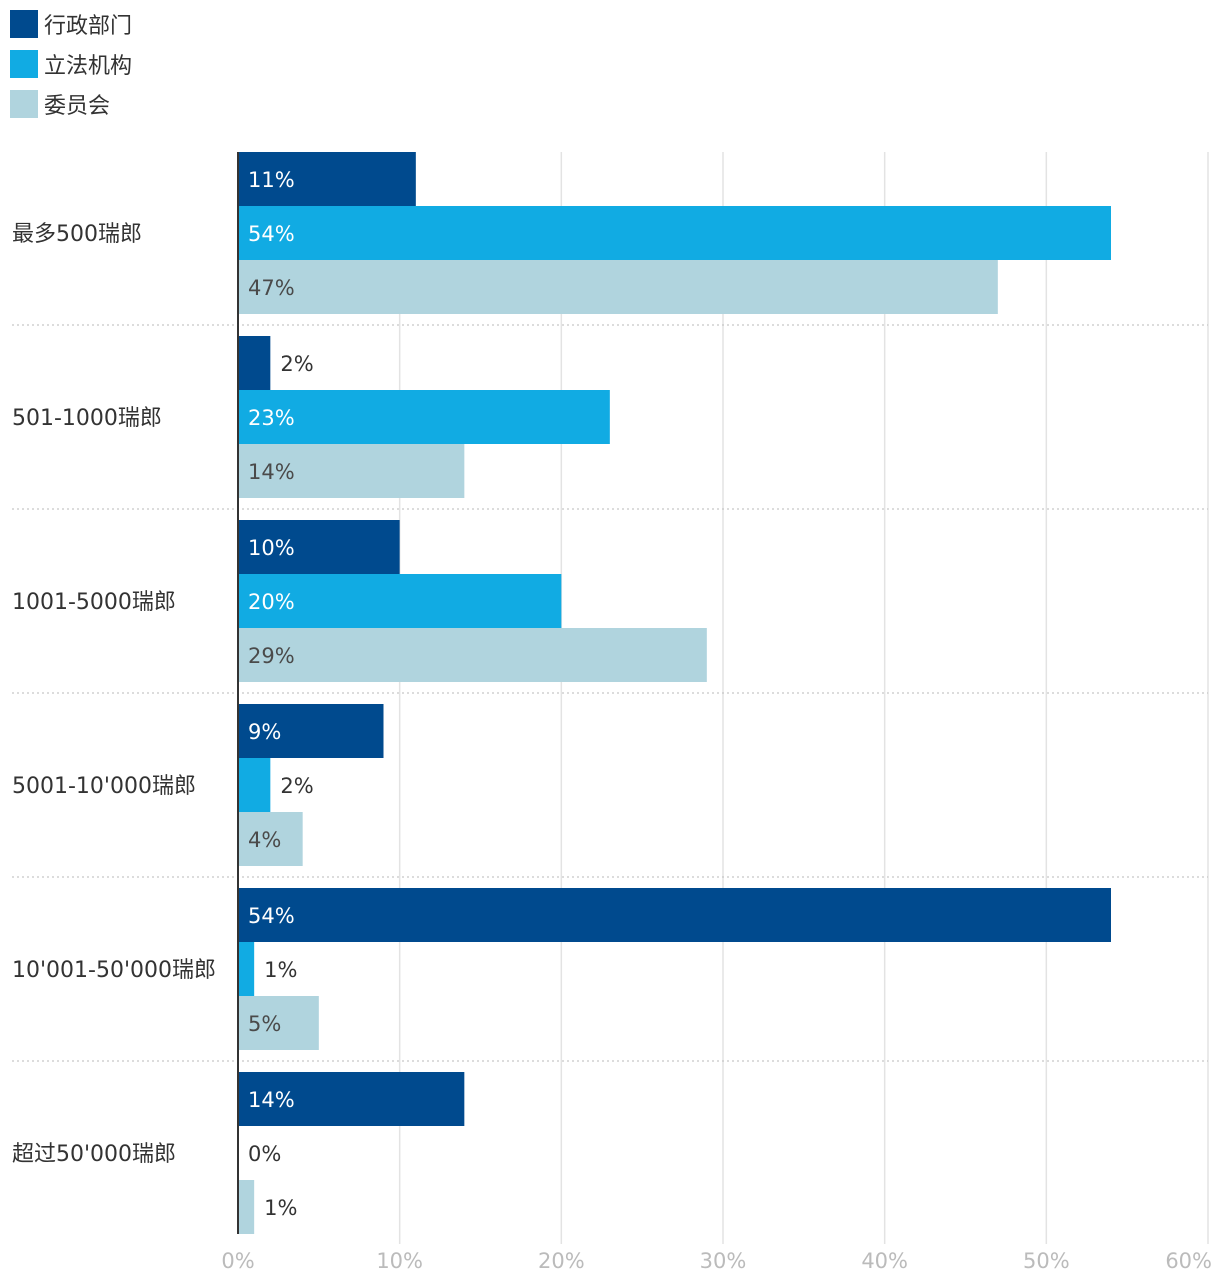 This screenshot has height=1284, width=1220. What do you see at coordinates (884, 1261) in the screenshot?
I see `x-tick-label: 40%` at bounding box center [884, 1261].